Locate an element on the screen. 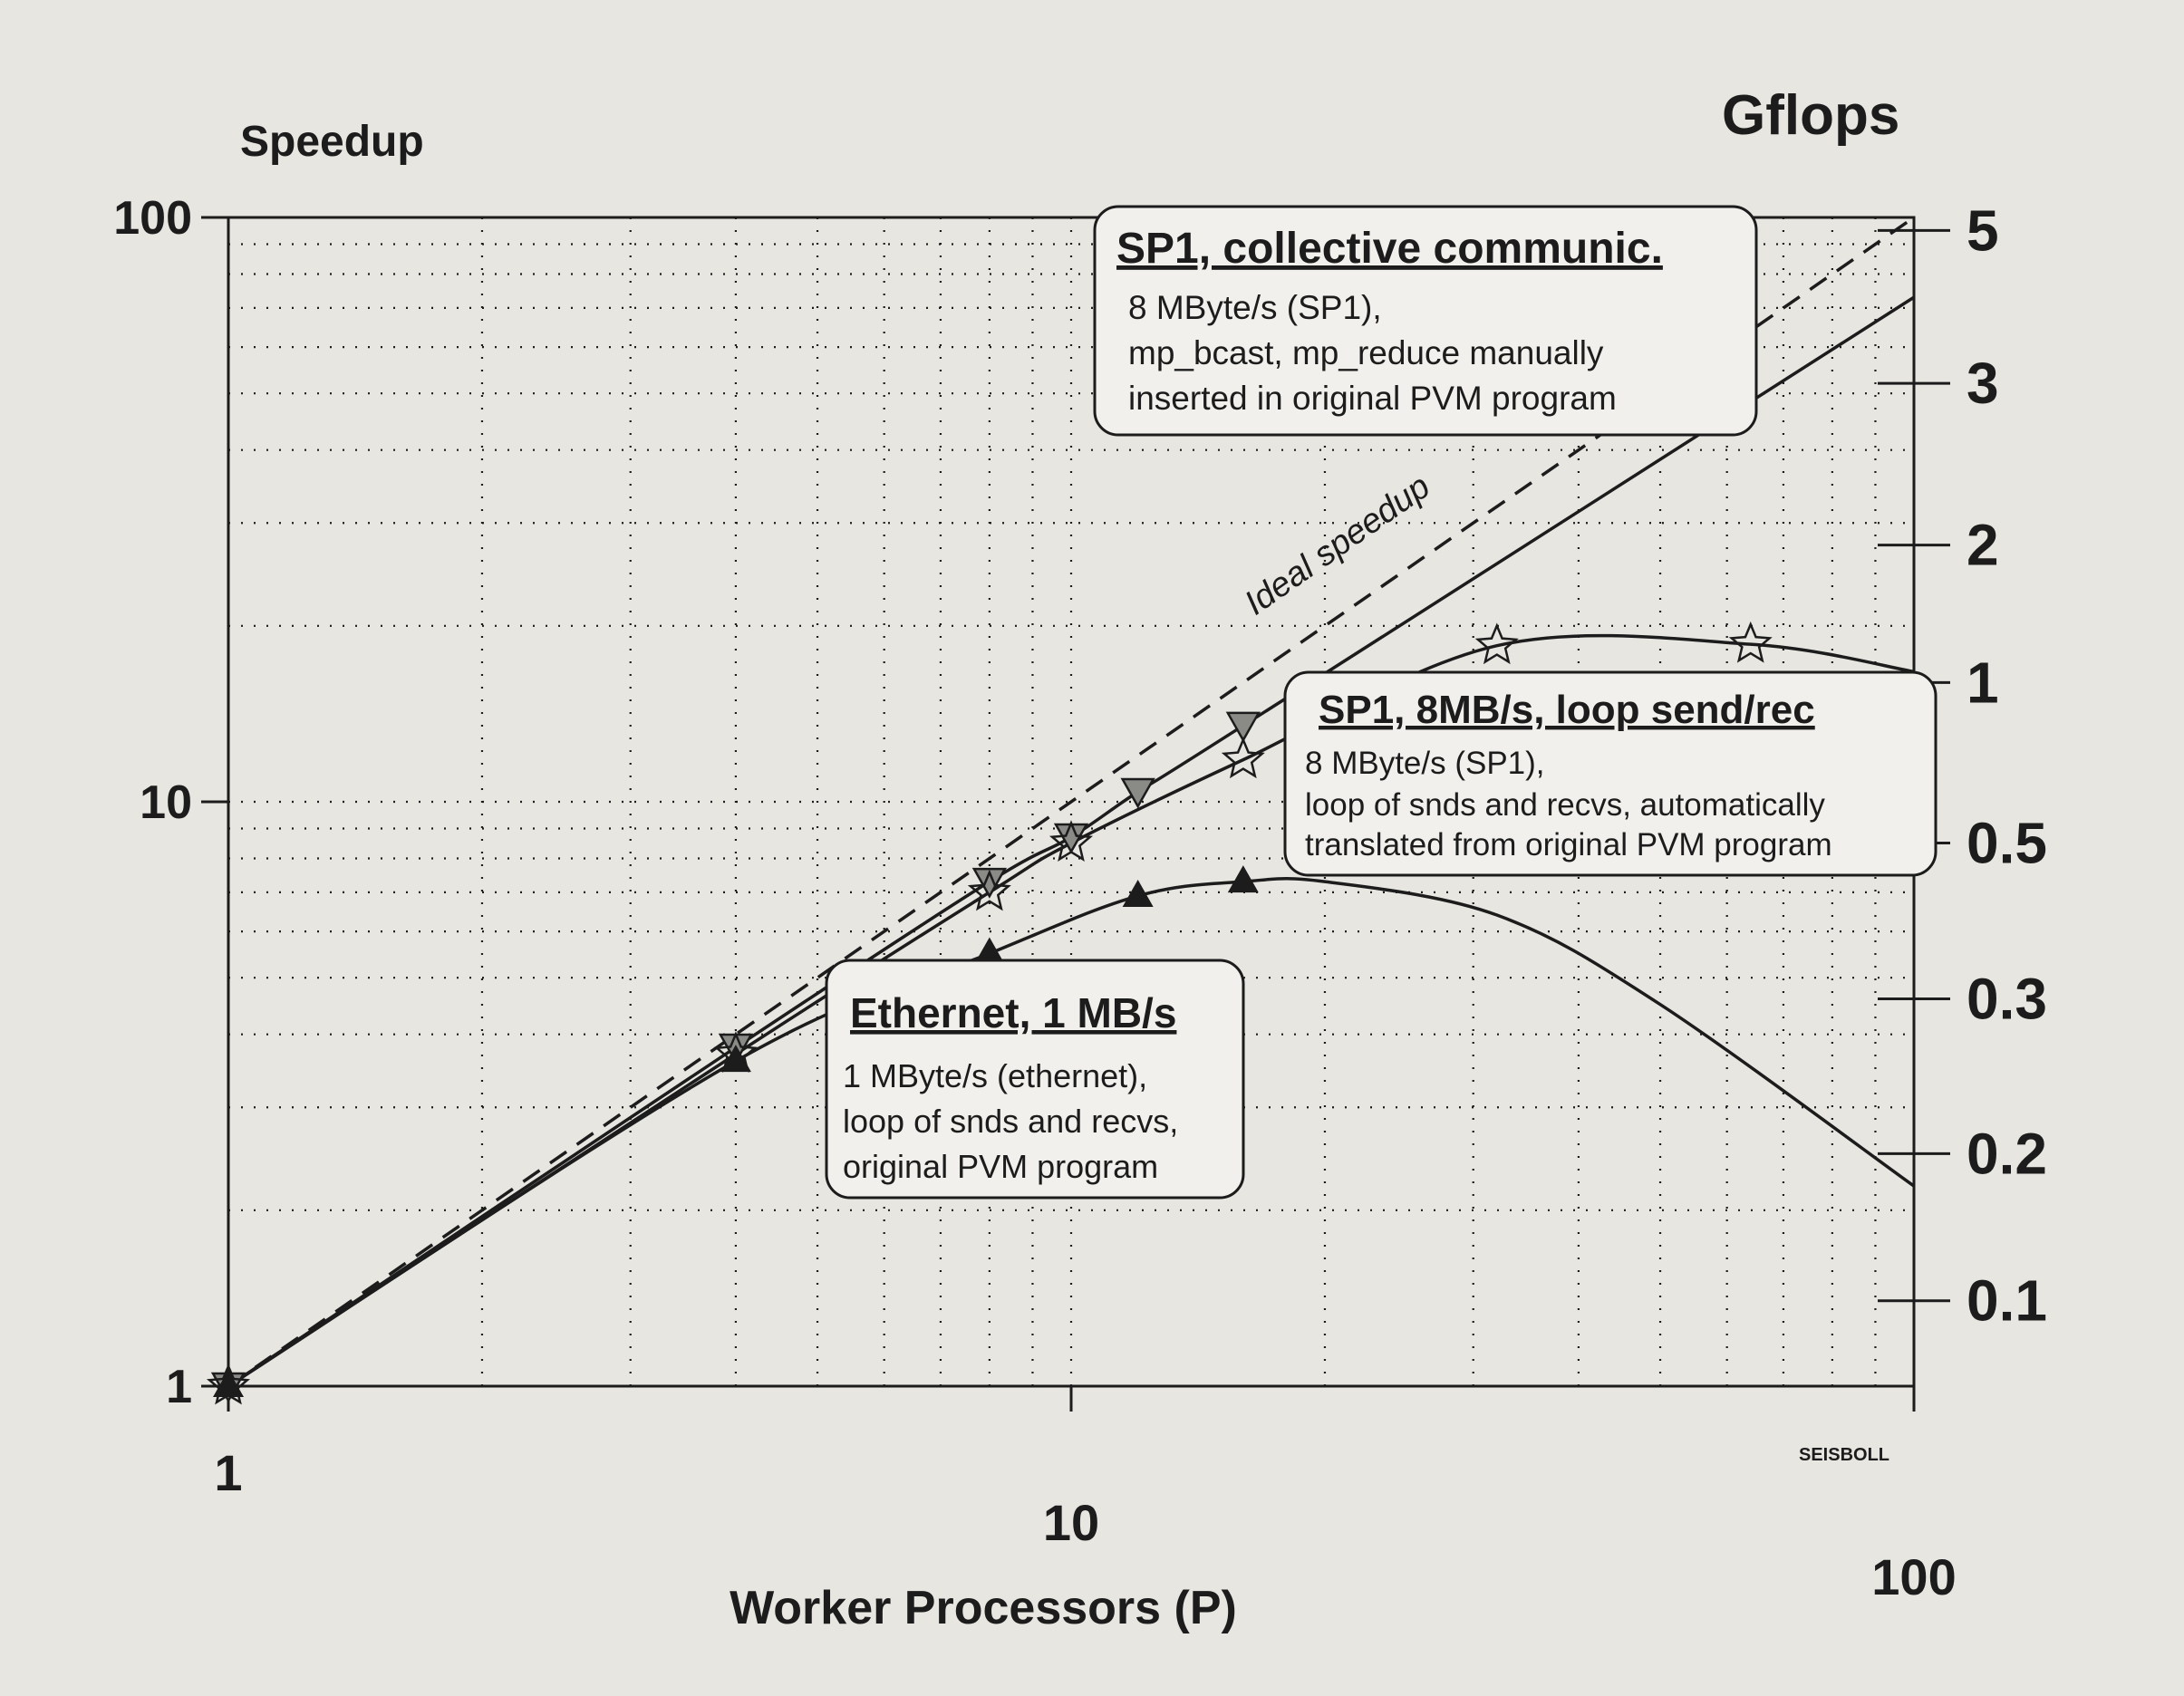 This screenshot has width=2184, height=1696. y2-tick-label: 0.1 is located at coordinates (2007, 1301).